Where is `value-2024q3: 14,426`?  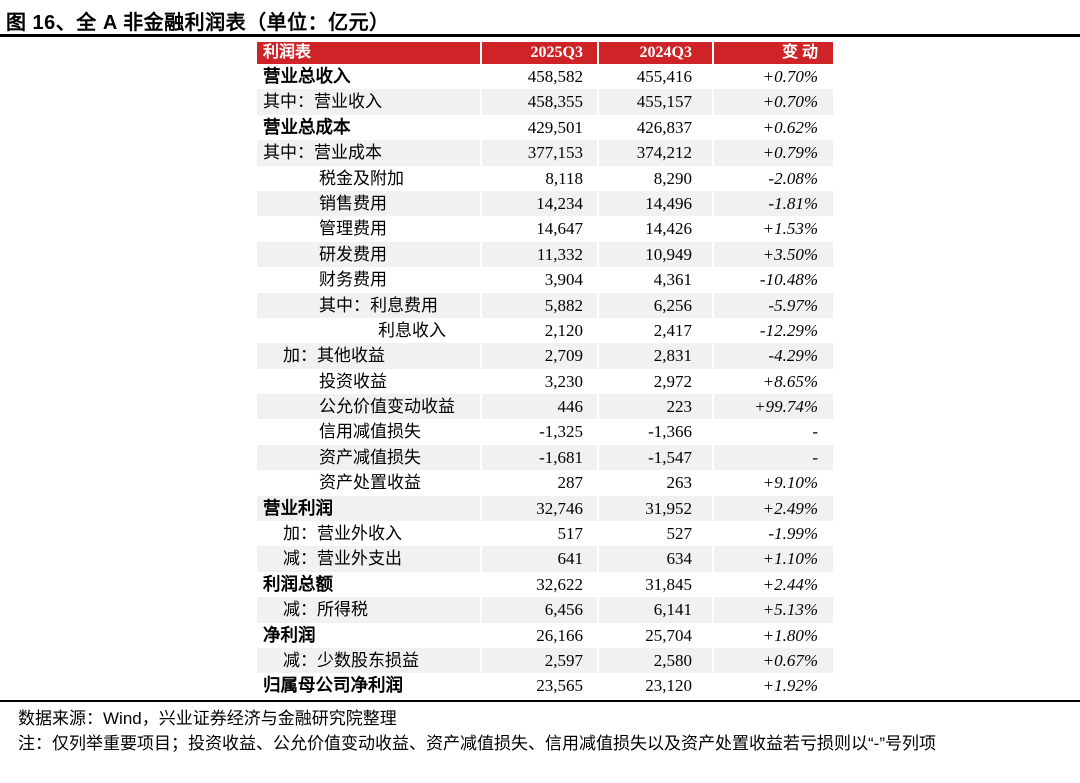
value-2024q3: 14,426 is located at coordinates (654, 229).